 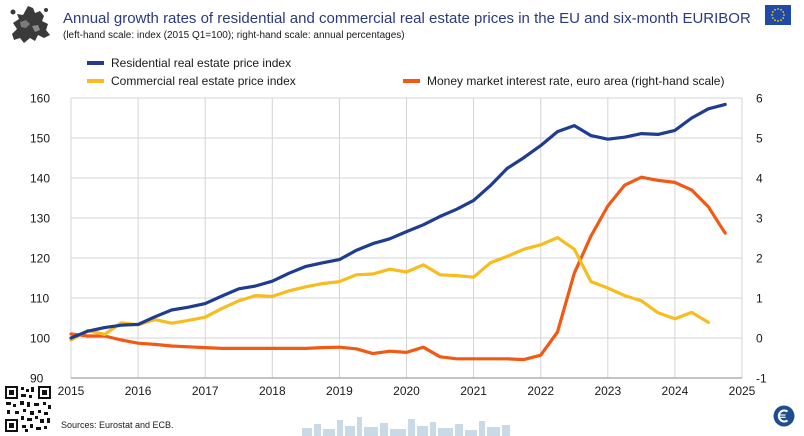 What do you see at coordinates (411, 81) in the screenshot?
I see `legend-swatch-money-market` at bounding box center [411, 81].